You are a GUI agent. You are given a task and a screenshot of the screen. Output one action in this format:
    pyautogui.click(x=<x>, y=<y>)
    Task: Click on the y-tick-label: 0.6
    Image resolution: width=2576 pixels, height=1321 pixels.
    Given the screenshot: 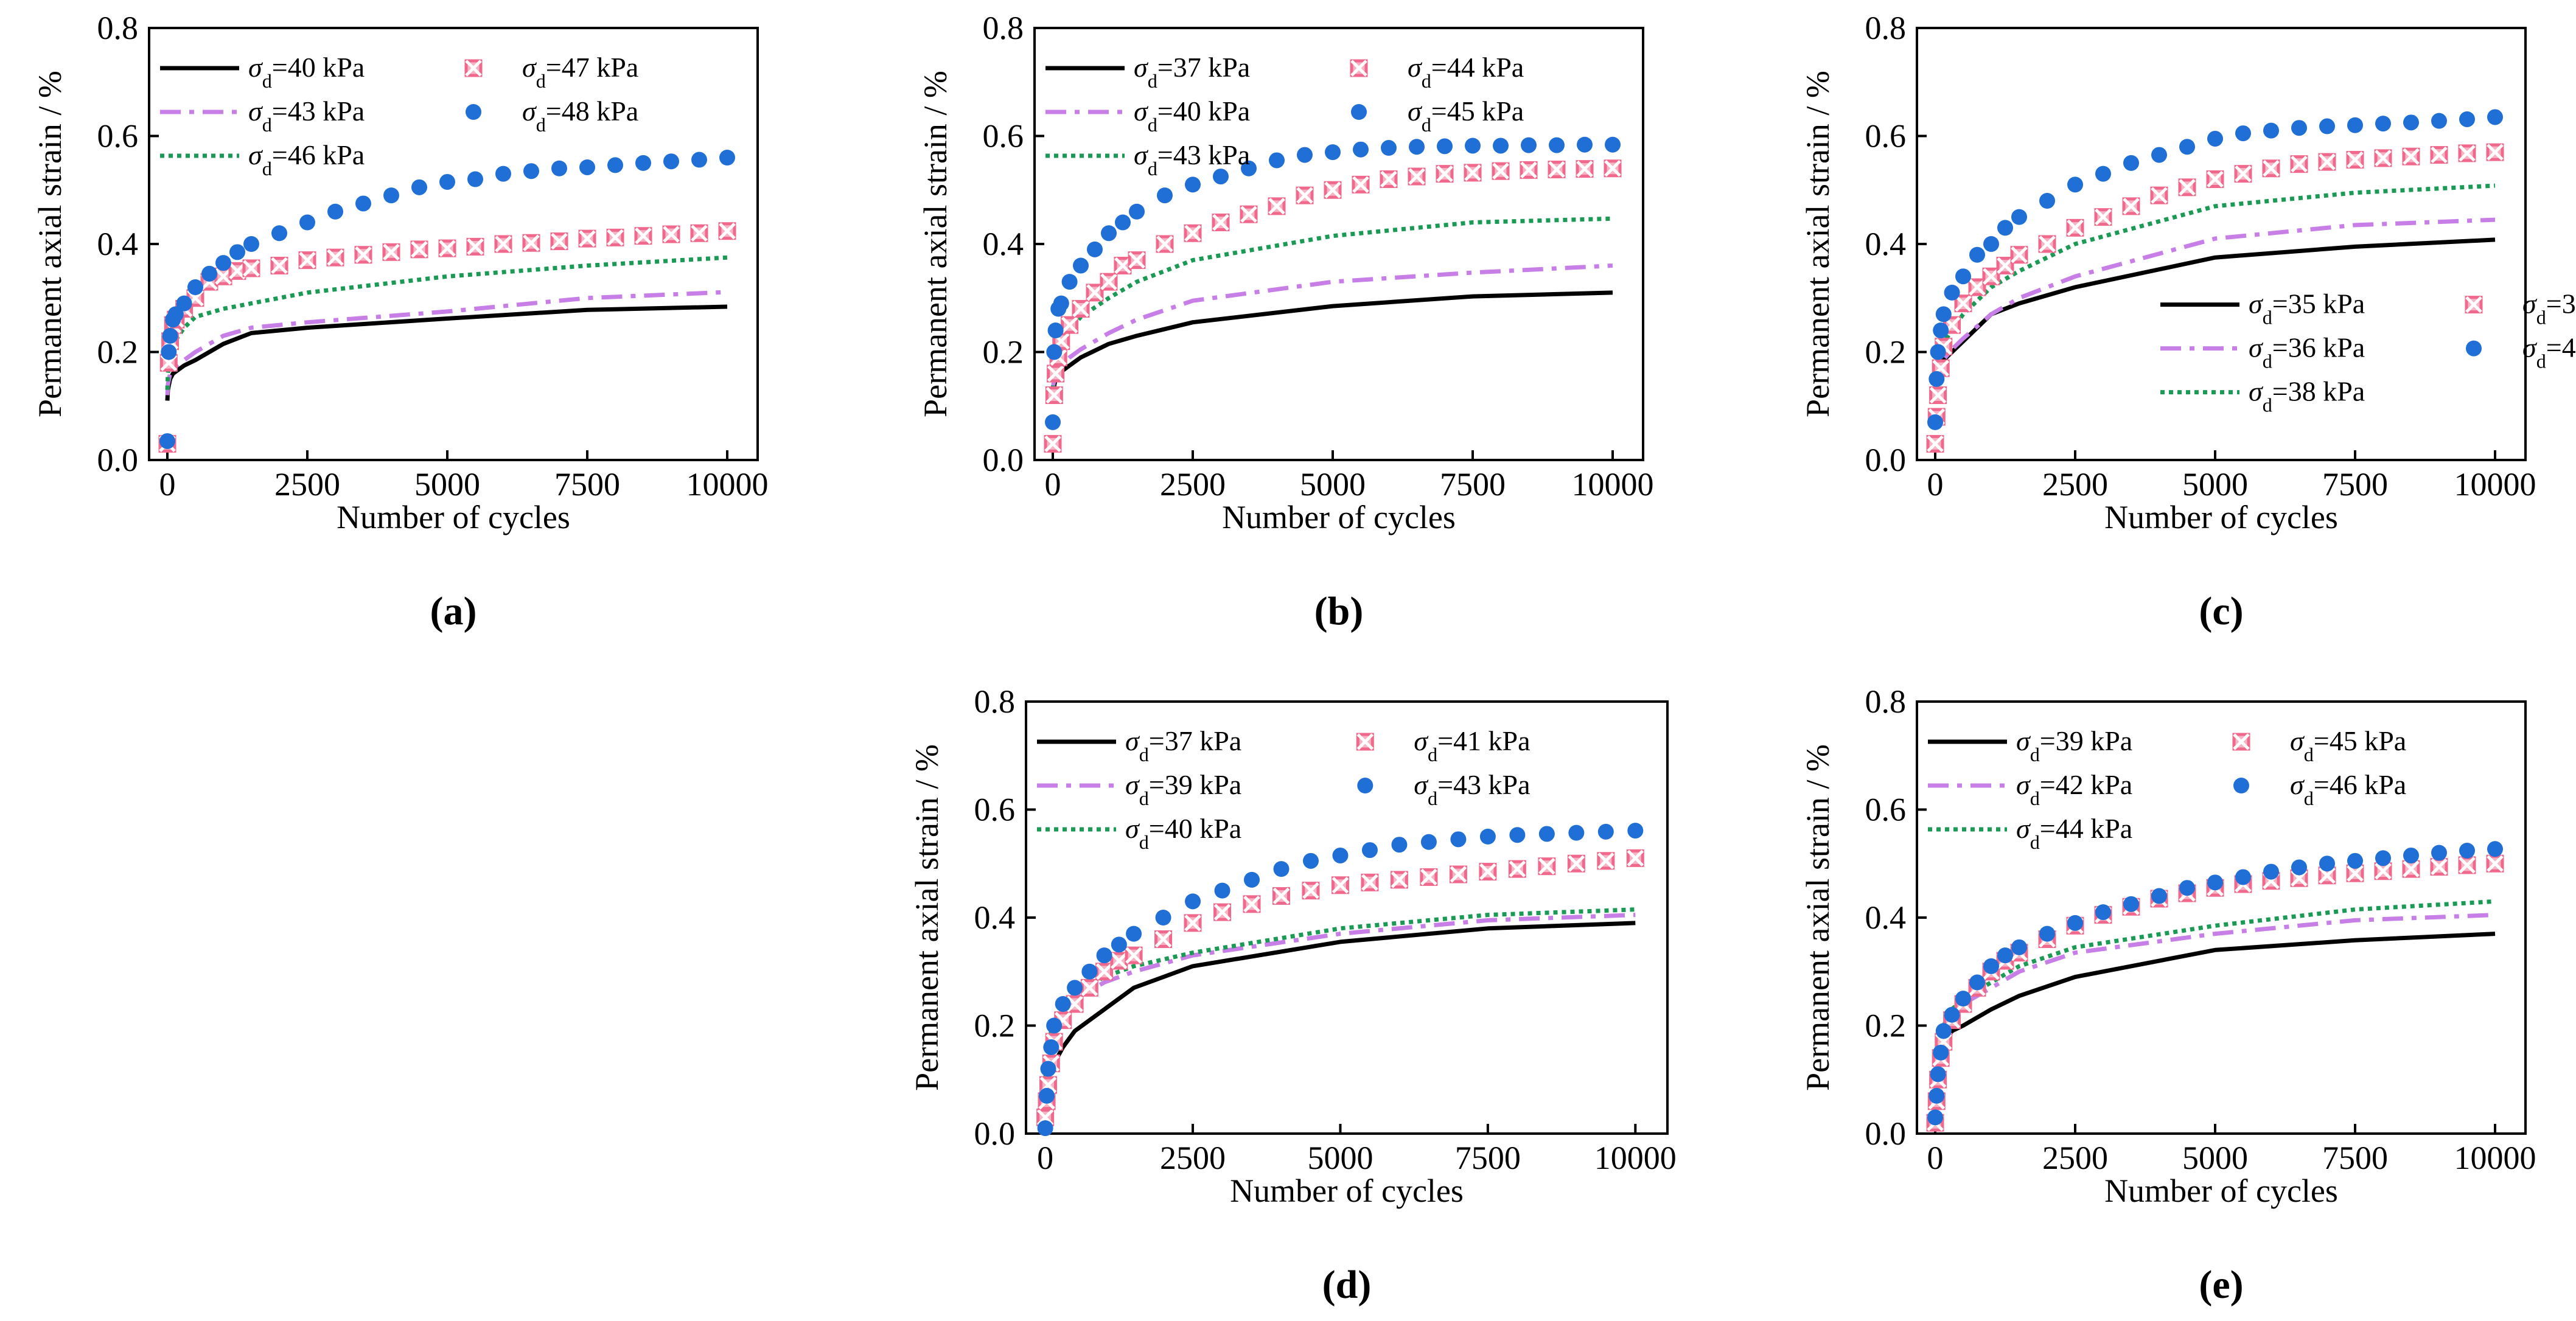 What is the action you would take?
    pyautogui.click(x=1886, y=136)
    